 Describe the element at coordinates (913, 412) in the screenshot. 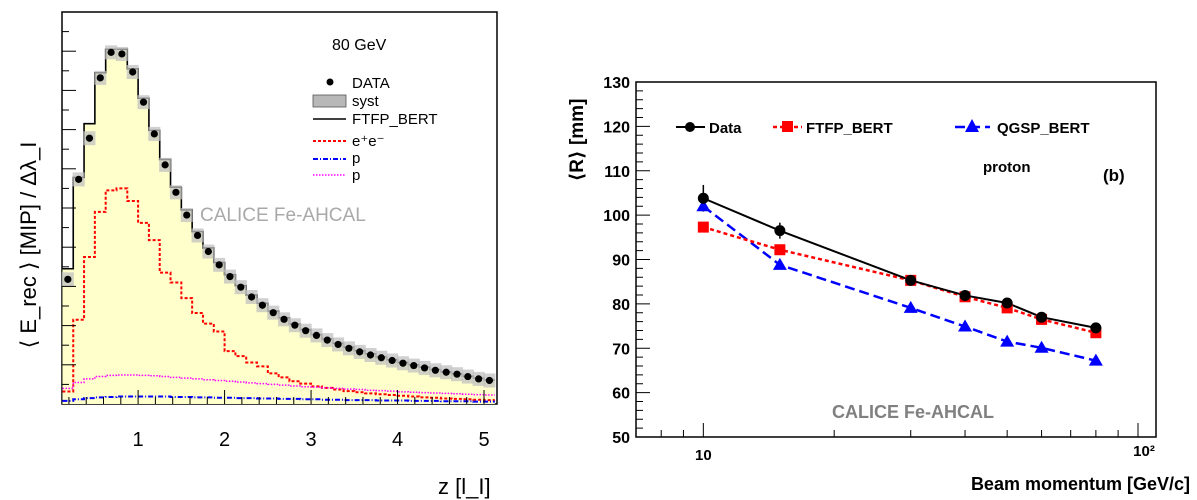

I see `right-watermark: CALICE Fe-AHCAL` at that location.